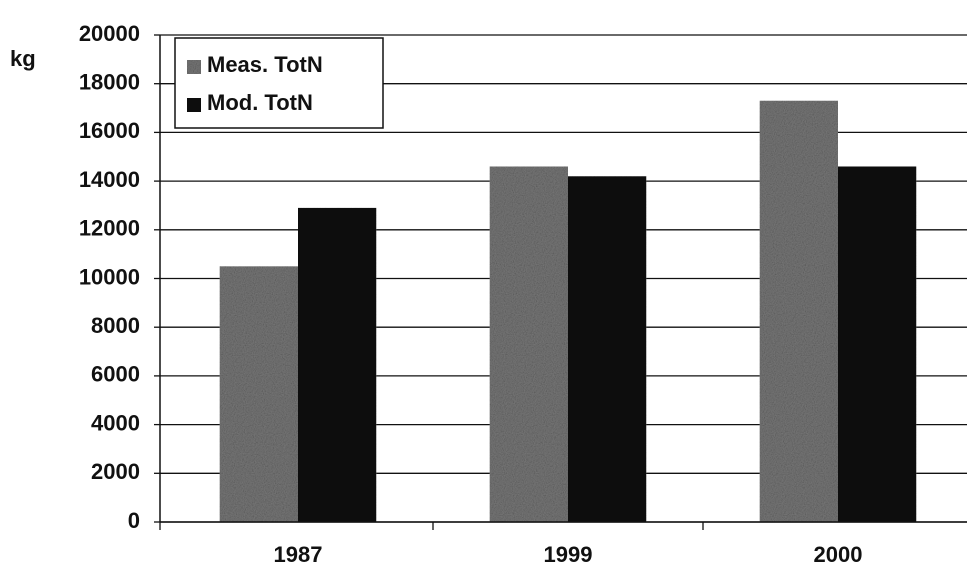 The height and width of the screenshot is (574, 967). I want to click on y-tick-label: 6000, so click(115, 374).